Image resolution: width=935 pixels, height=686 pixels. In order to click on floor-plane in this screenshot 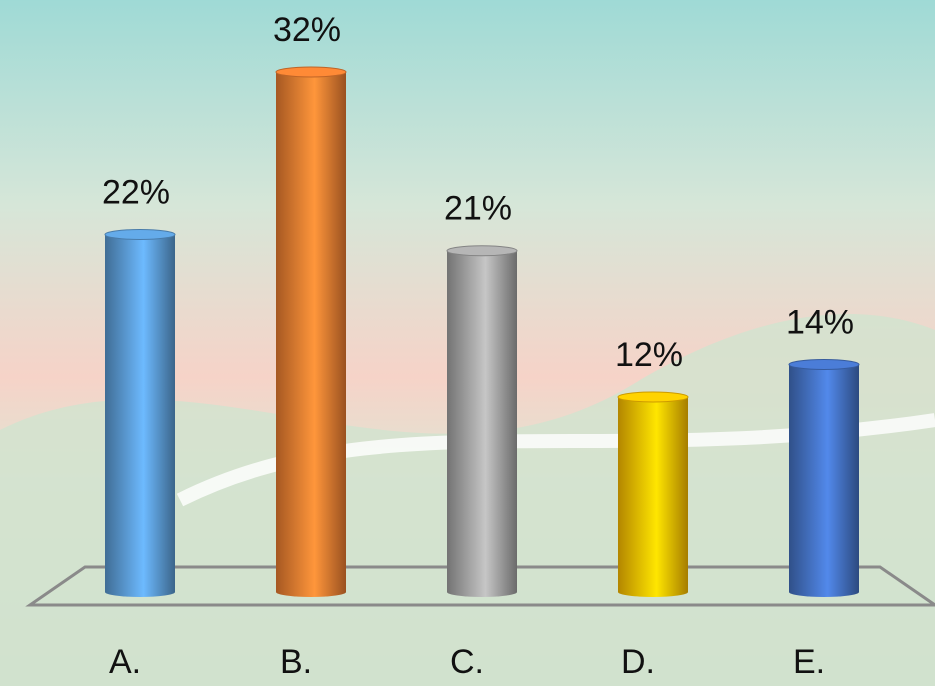, I will do `click(480, 586)`.